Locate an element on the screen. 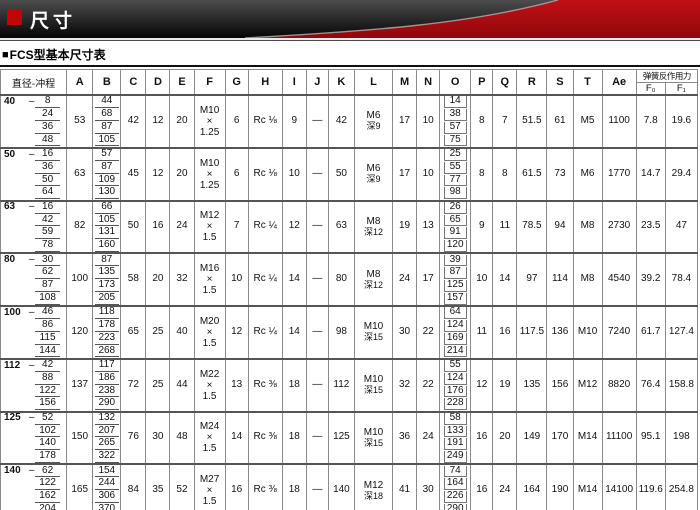 This screenshot has height=510, width=700. cell-D: 12 is located at coordinates (158, 174).